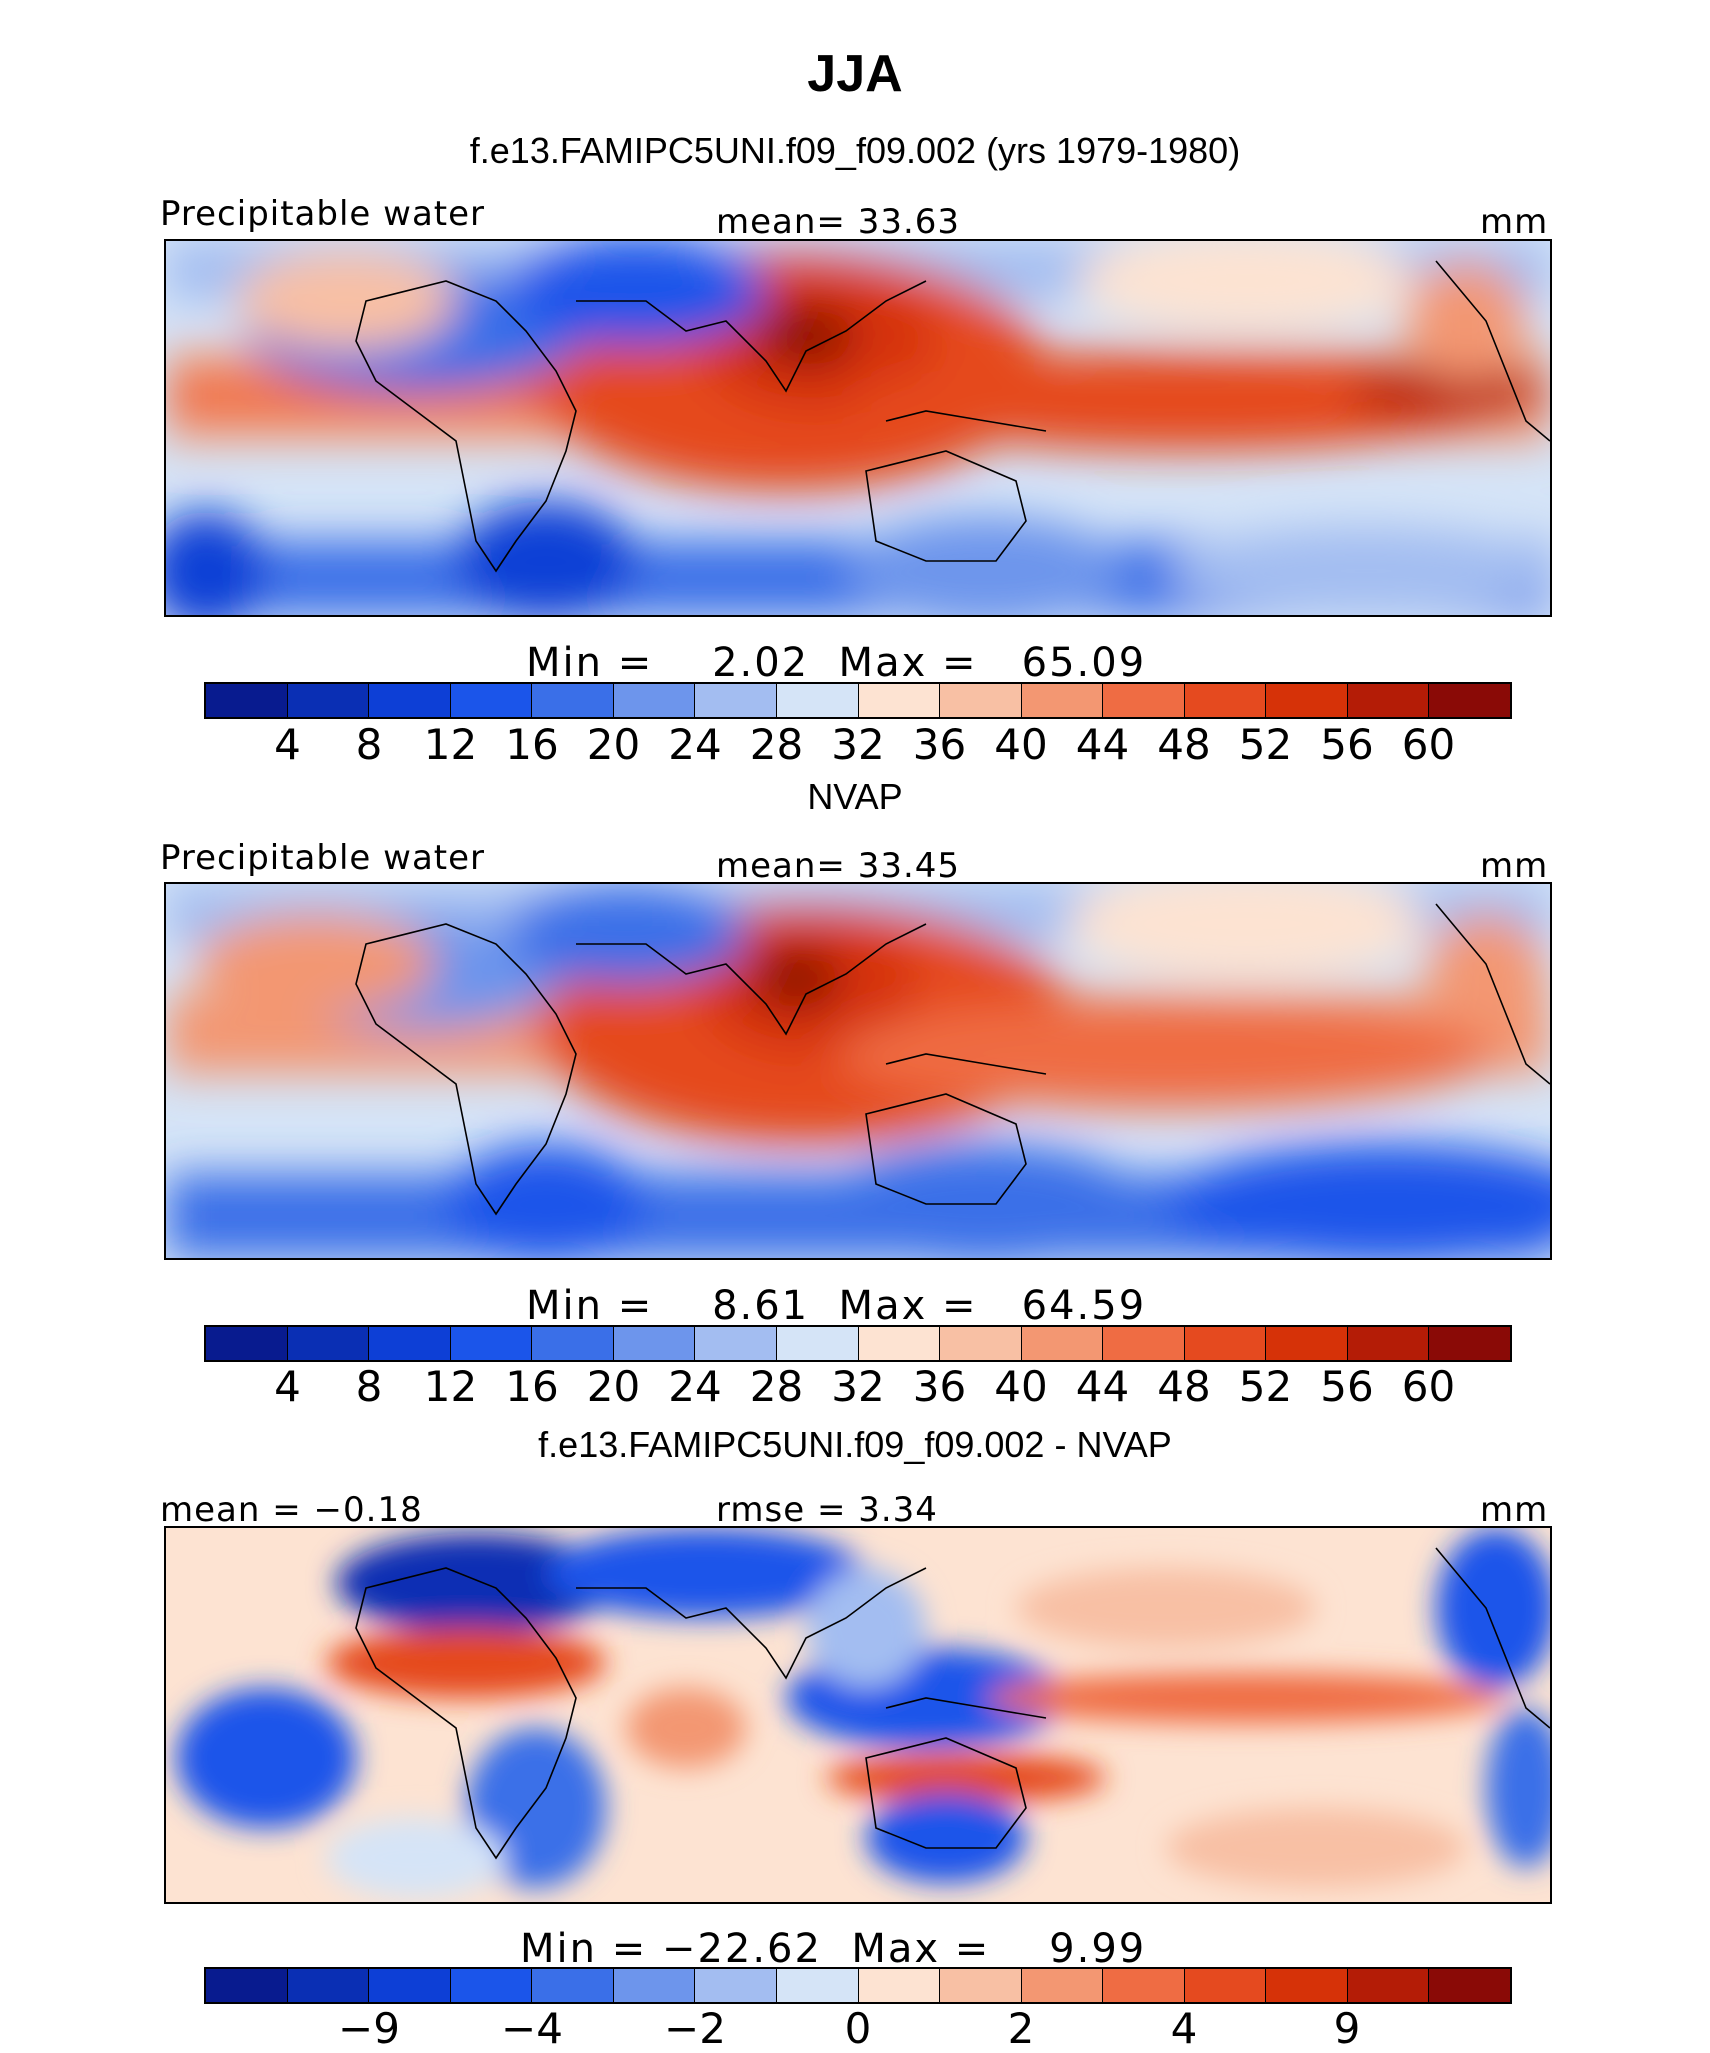  I want to click on panel-2-subtitle: NVAP, so click(855, 796).